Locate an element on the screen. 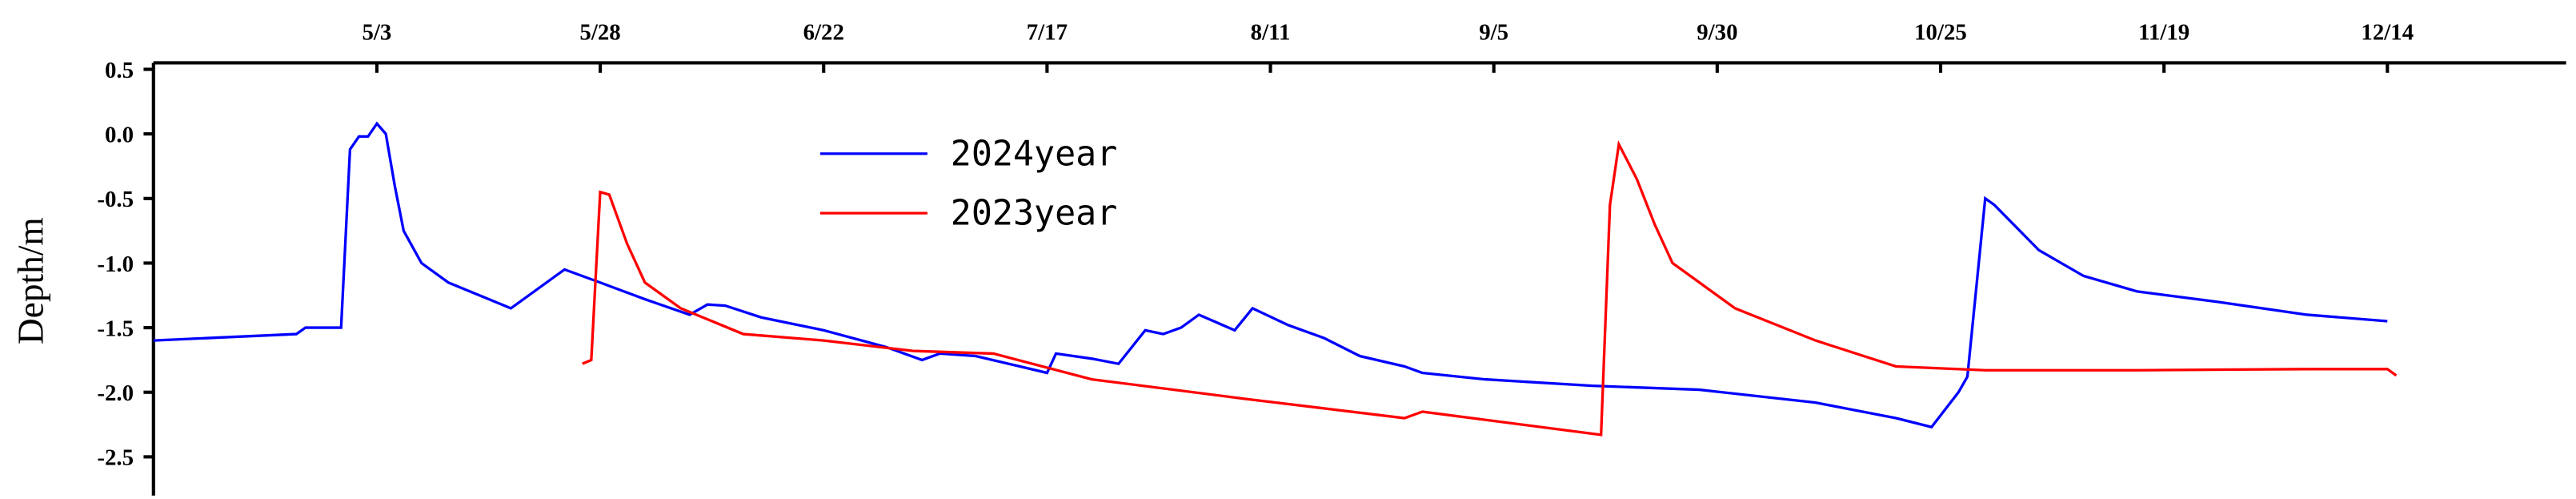 This screenshot has height=499, width=2576. x-tick-label: 10/25 is located at coordinates (1940, 33).